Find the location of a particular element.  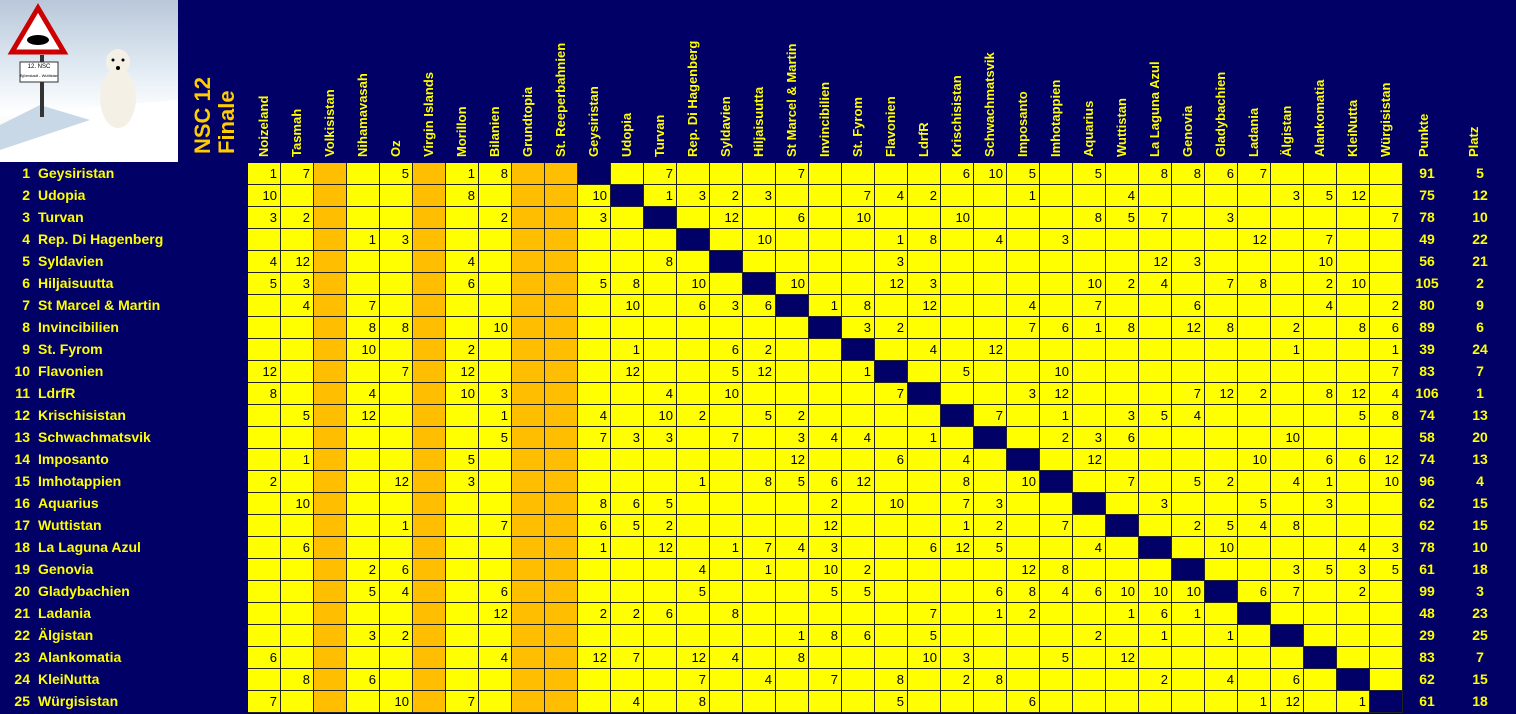

column-header-label: Tasmah is located at coordinates (296, 132).